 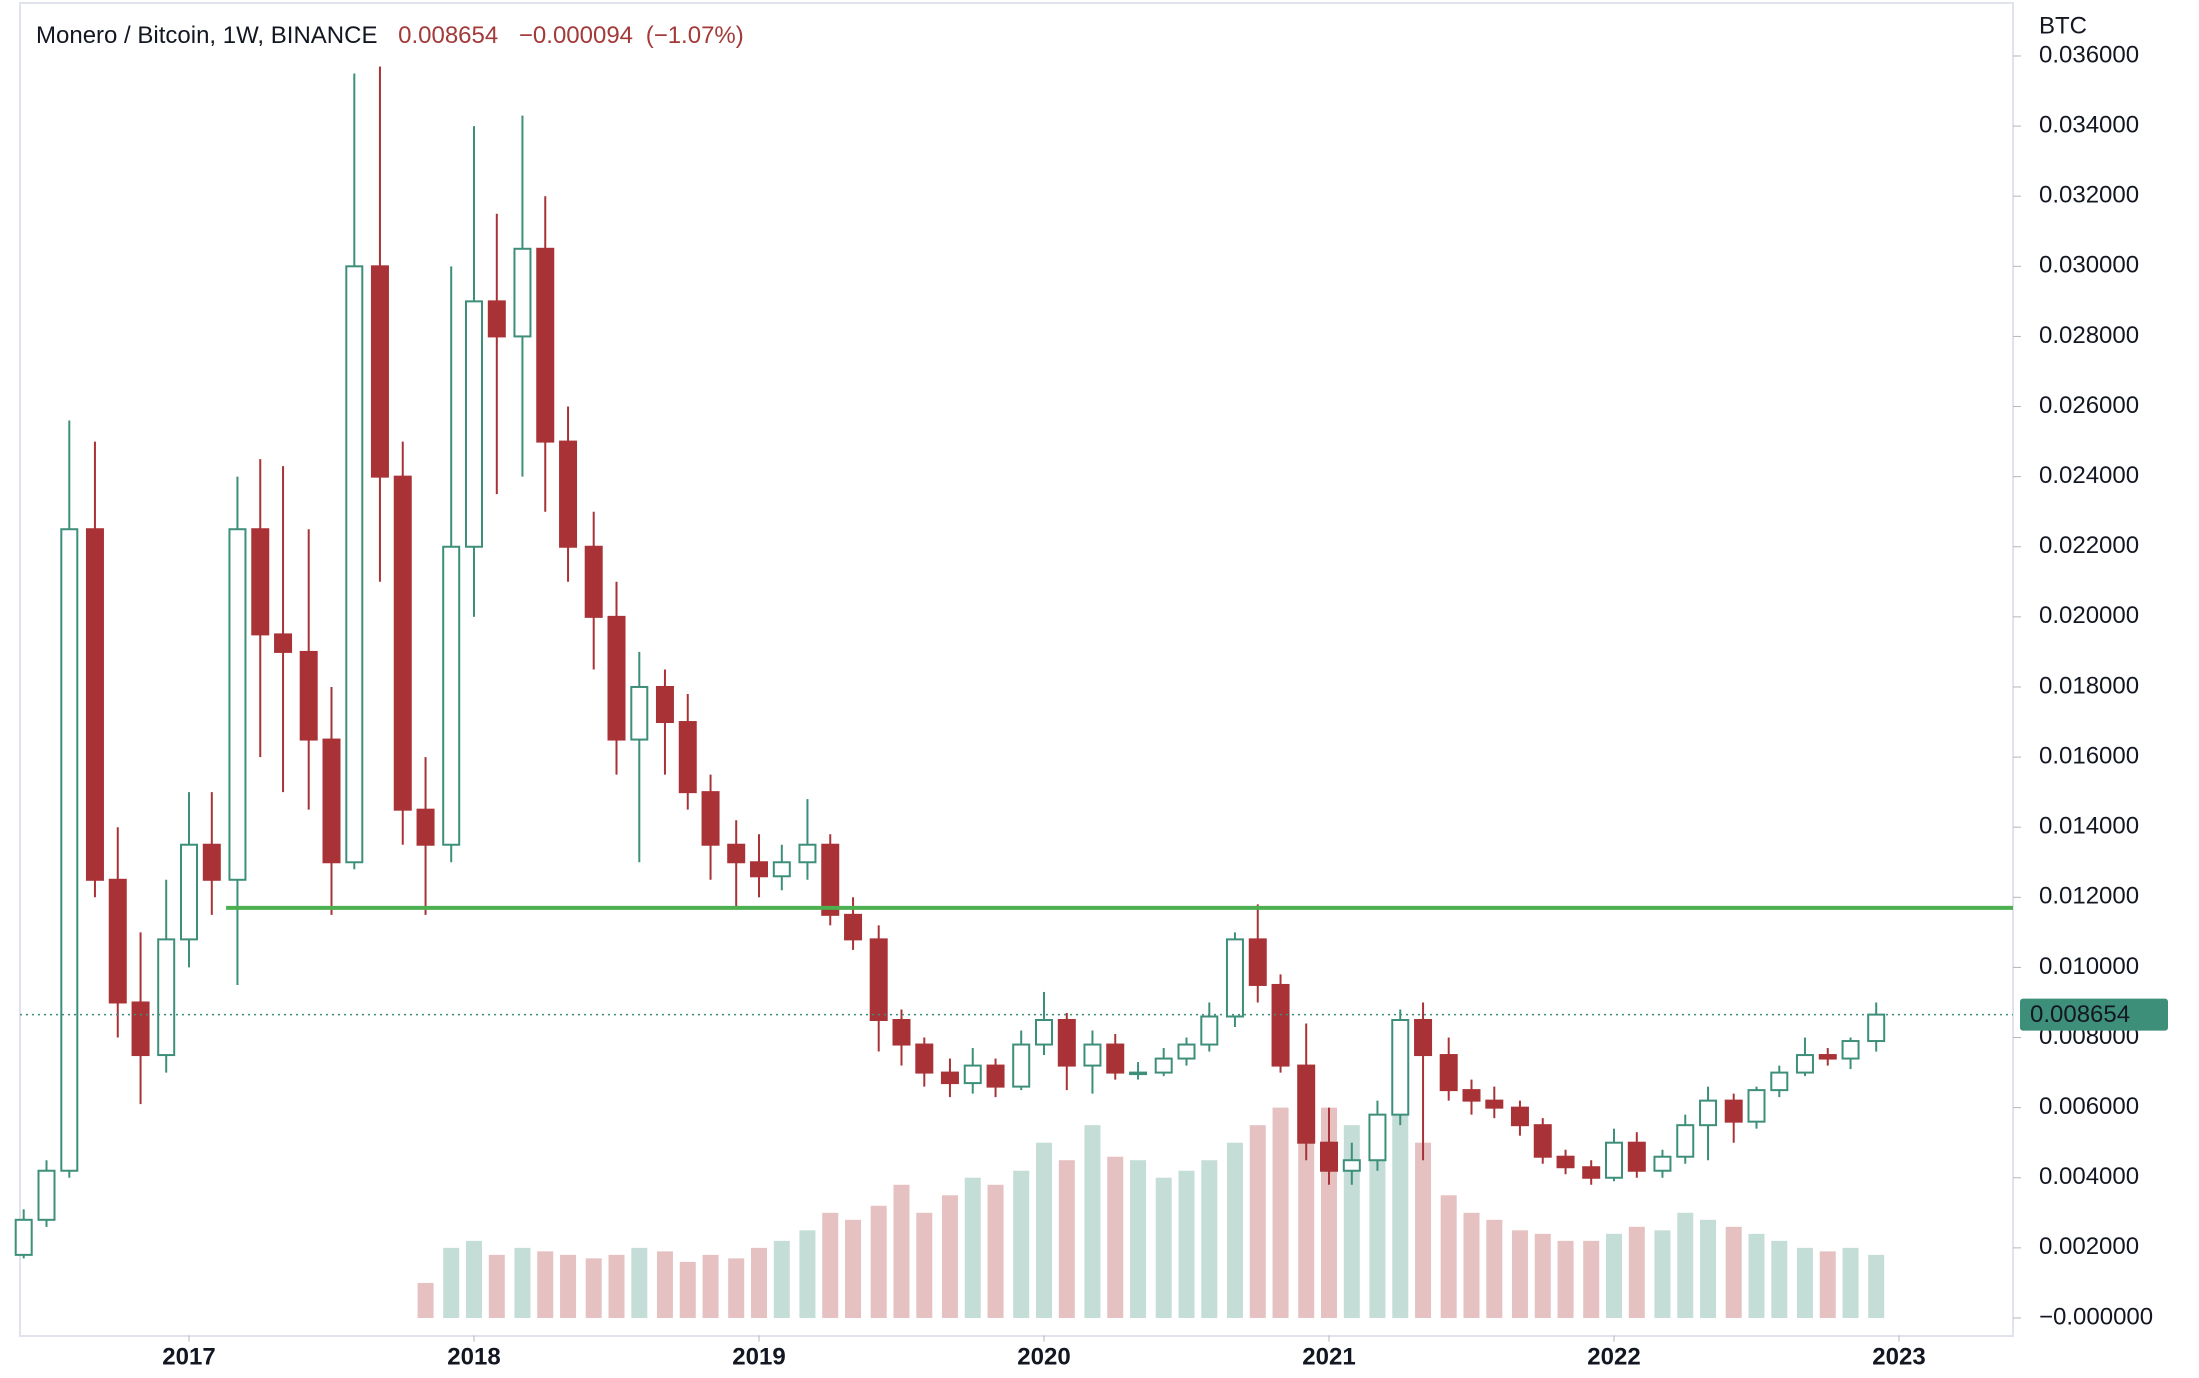 I want to click on y-tick-label: 0.028000, so click(x=2089, y=335).